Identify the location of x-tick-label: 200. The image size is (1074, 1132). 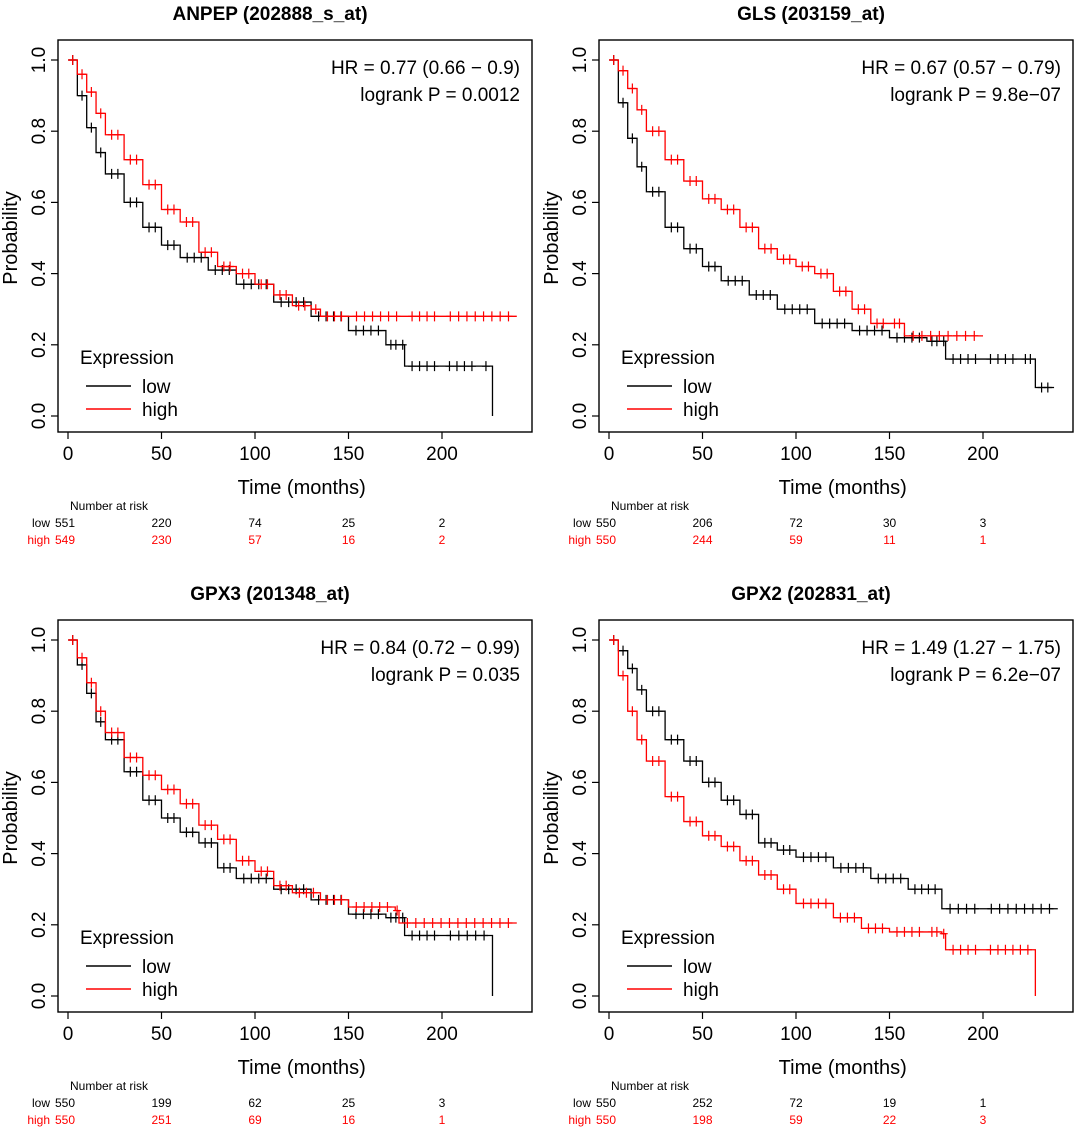
(442, 454).